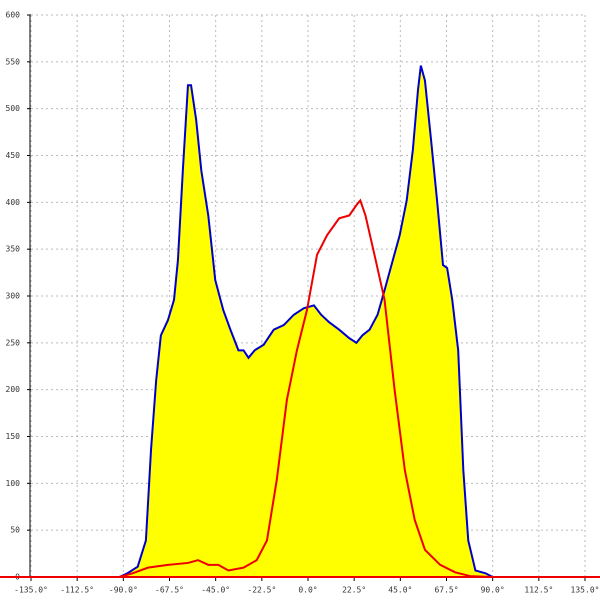 The image size is (600, 604). What do you see at coordinates (31, 590) in the screenshot?
I see `x-tick-label: -135.0°` at bounding box center [31, 590].